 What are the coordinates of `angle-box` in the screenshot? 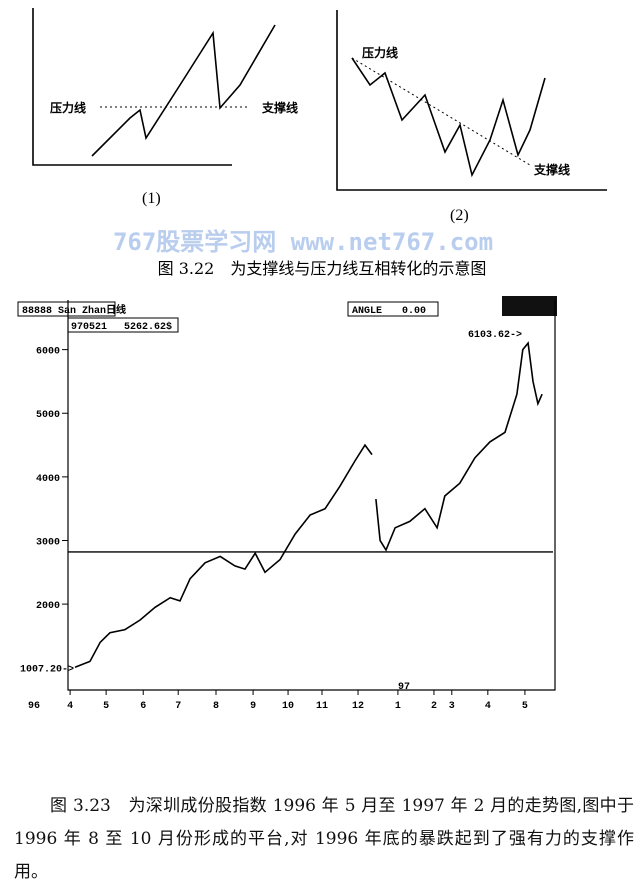 It's located at (393, 309).